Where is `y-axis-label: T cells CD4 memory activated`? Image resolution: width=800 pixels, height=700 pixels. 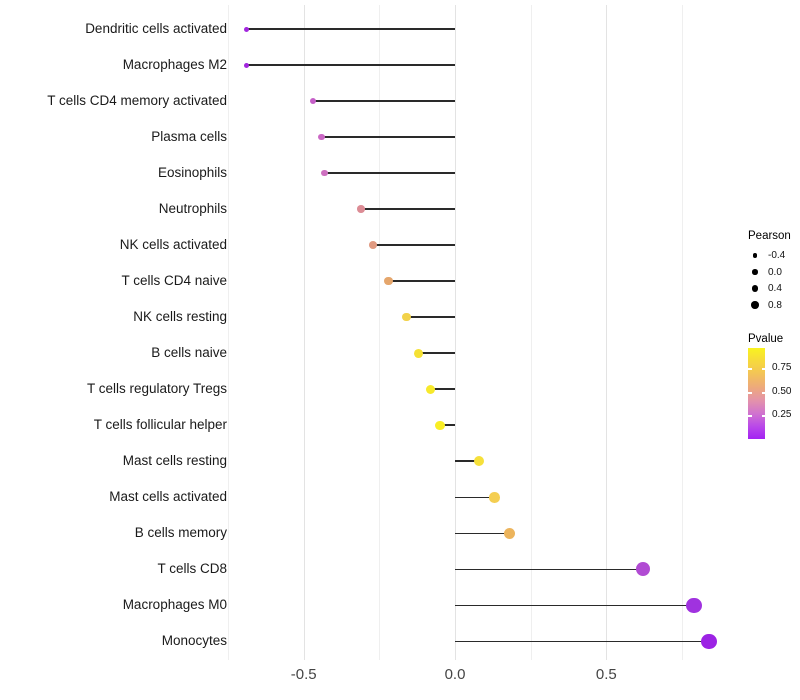
y-axis-label: T cells CD4 memory activated is located at coordinates (137, 101).